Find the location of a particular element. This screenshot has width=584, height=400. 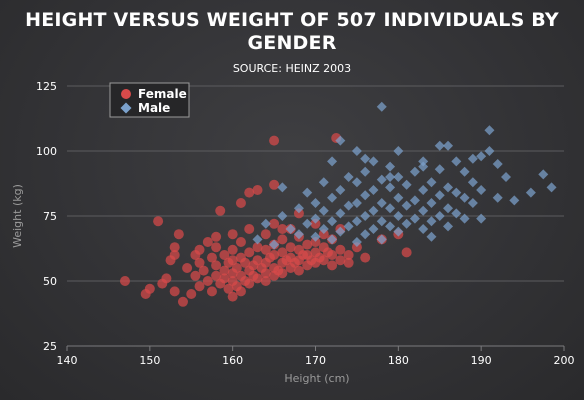

legend-male-label: Male is located at coordinates (154, 108).